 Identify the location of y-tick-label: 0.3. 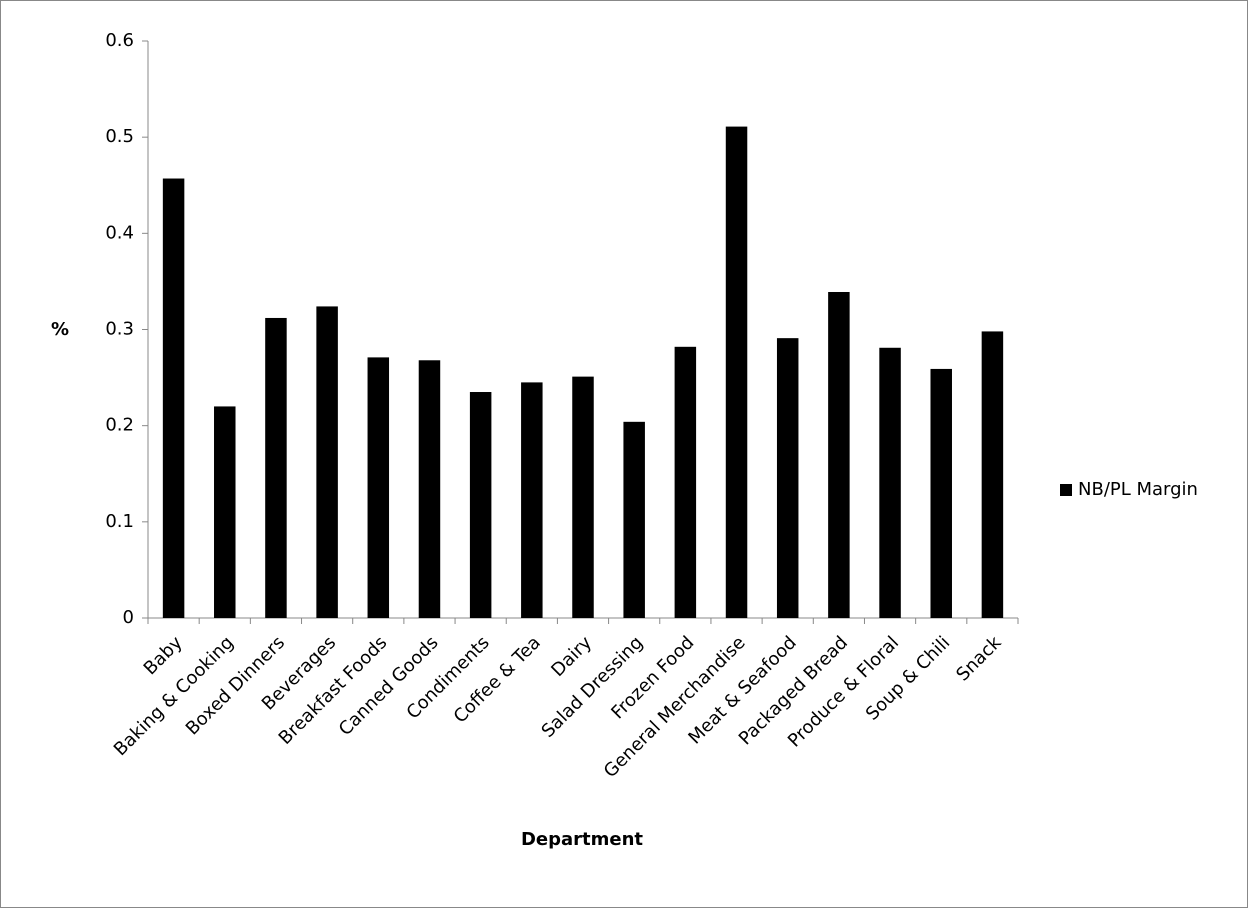
(119, 329).